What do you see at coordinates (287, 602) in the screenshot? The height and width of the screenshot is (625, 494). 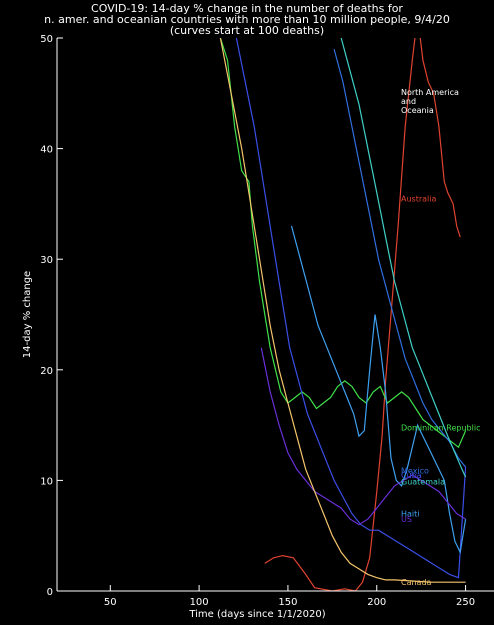 I see `x-tick-label-2: 150` at bounding box center [287, 602].